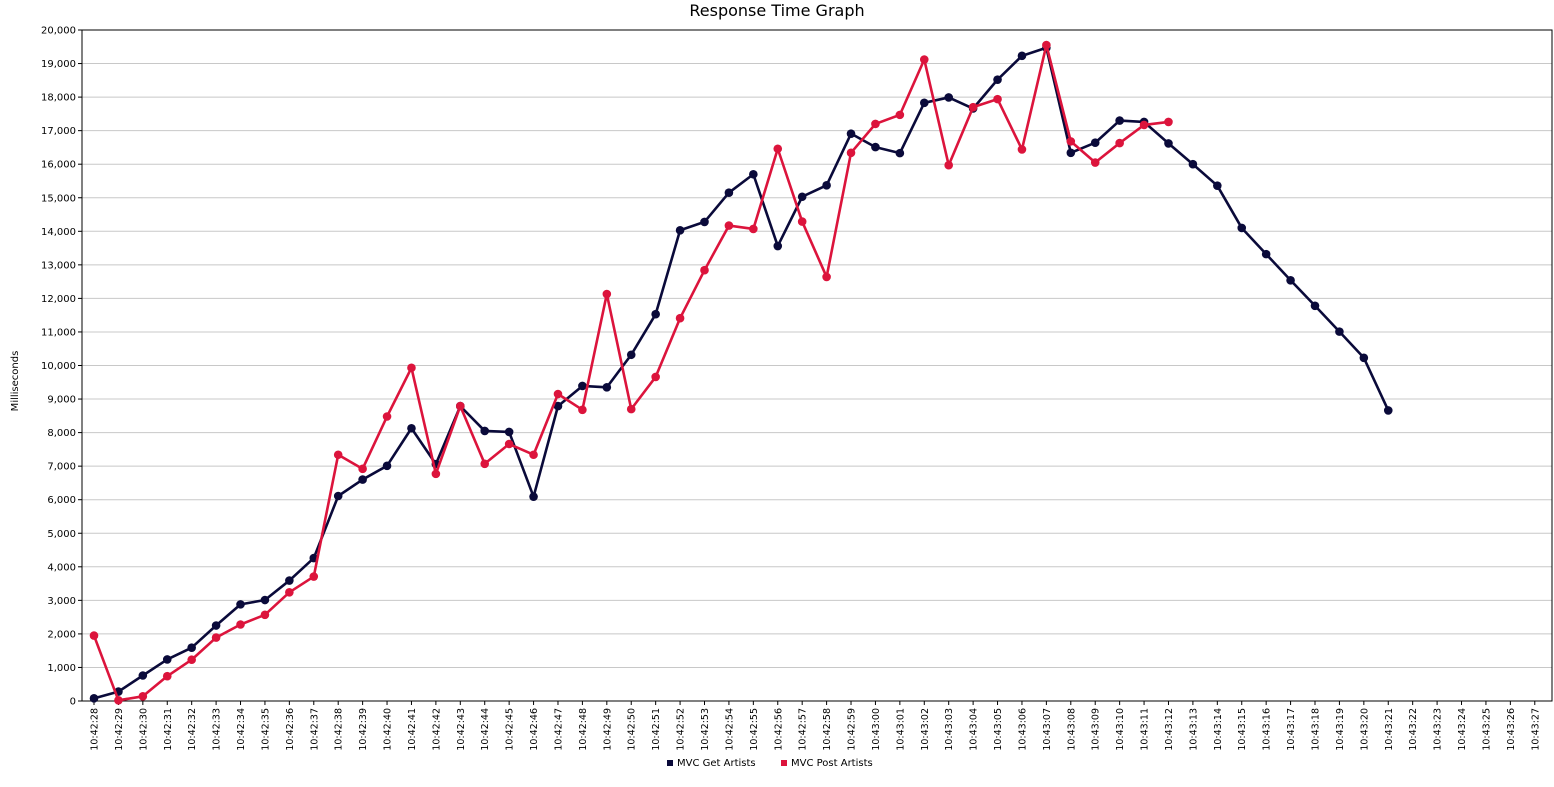 This screenshot has height=787, width=1554. I want to click on x-tick-label: 10:43:03, so click(949, 729).